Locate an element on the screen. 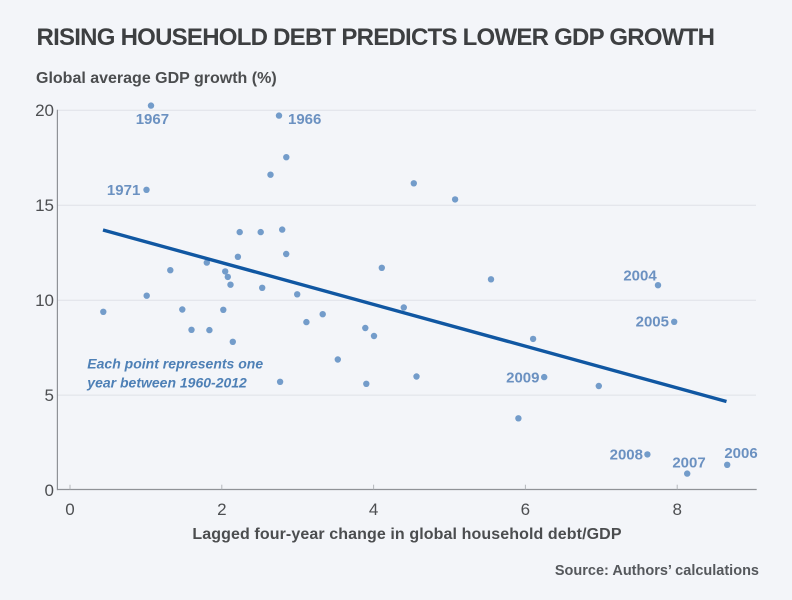 This screenshot has height=600, width=792. svg-text: 2009 is located at coordinates (522, 377).